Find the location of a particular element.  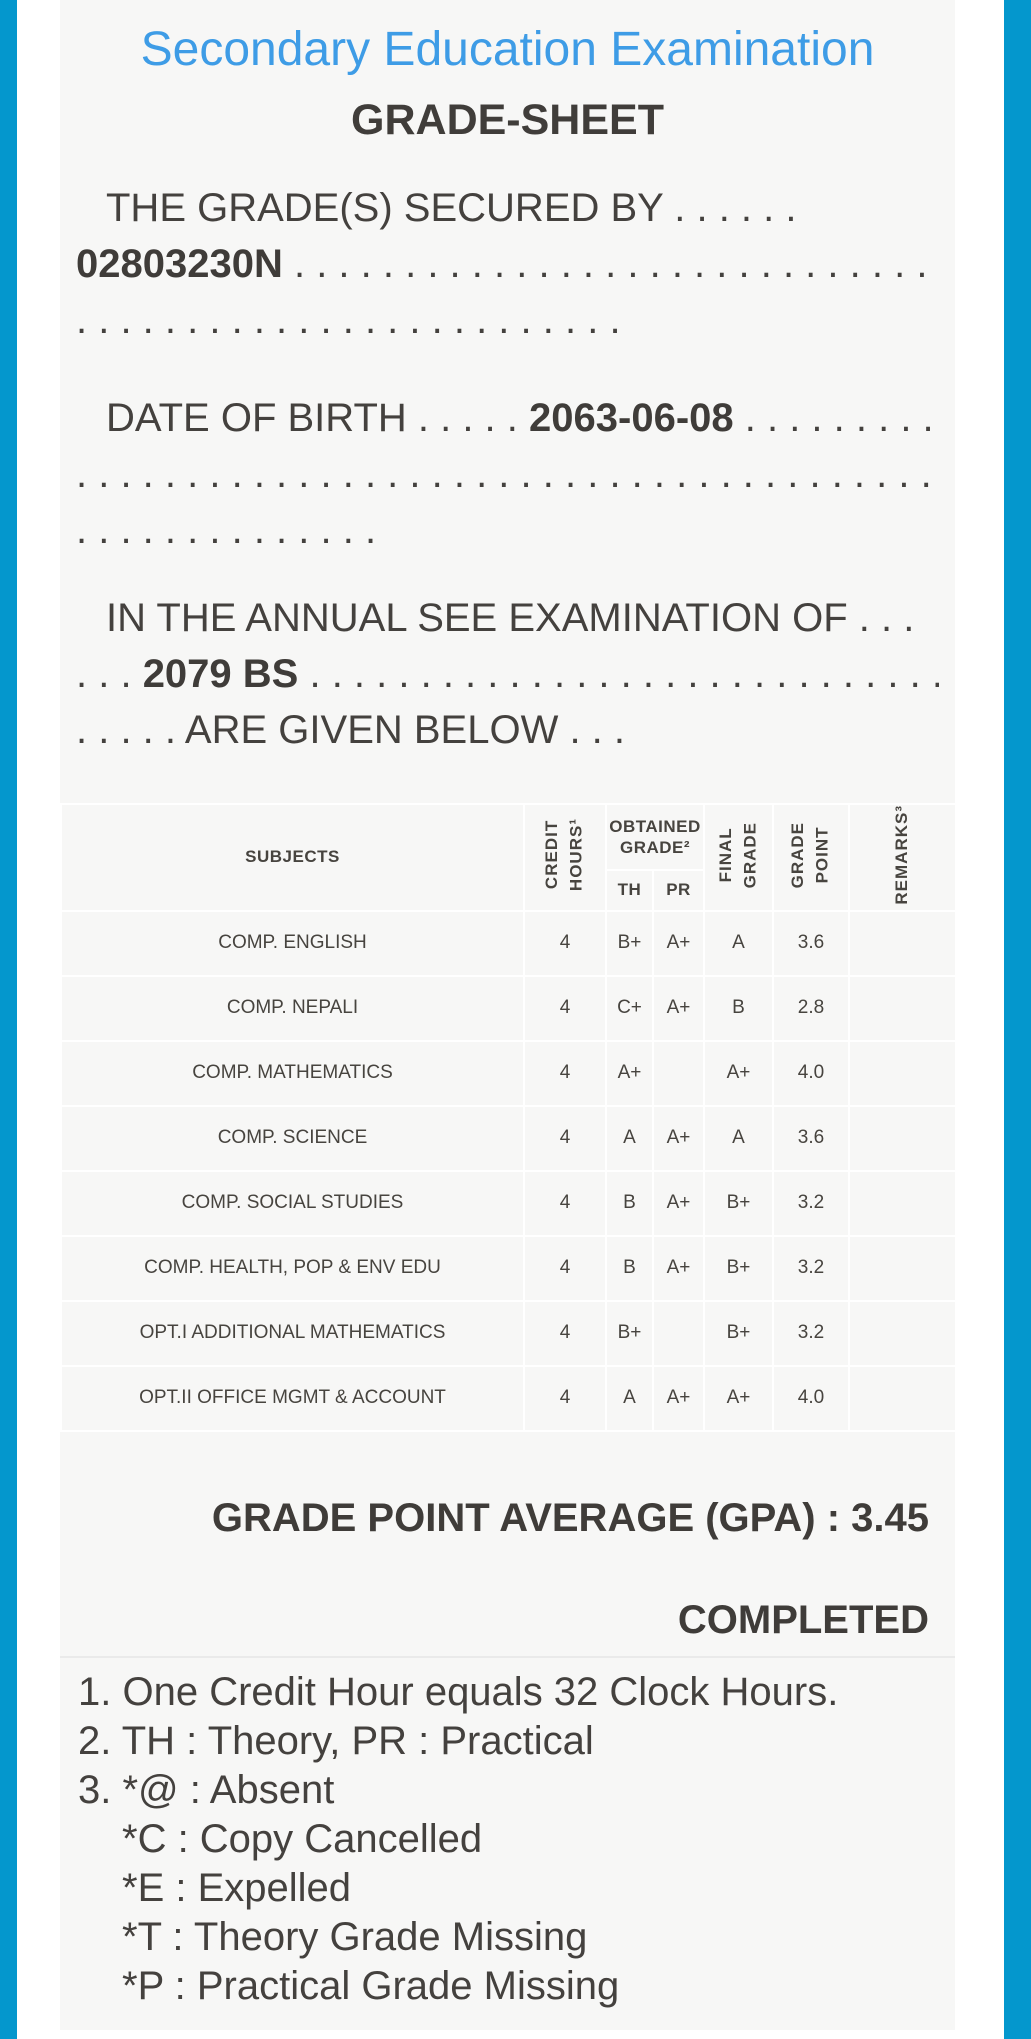

footnote-copy-cancelled: *C : Copy Cancelled is located at coordinates (302, 1838).